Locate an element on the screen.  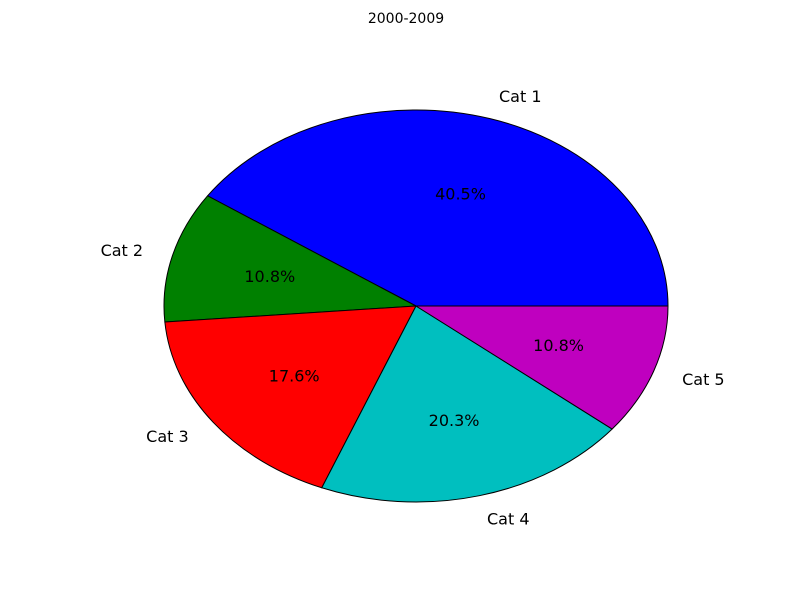
percent-label-cat-3: 17.6% is located at coordinates (294, 376).